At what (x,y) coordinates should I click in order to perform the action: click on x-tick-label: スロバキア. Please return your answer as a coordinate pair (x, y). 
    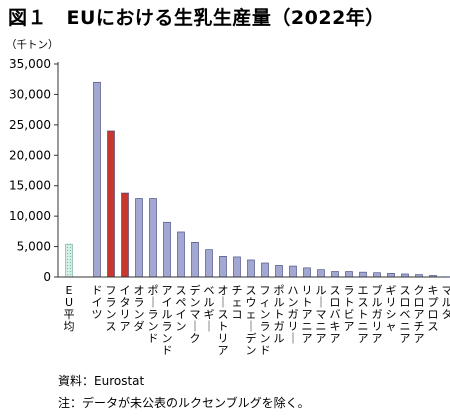
    Looking at the image, I should click on (335, 314).